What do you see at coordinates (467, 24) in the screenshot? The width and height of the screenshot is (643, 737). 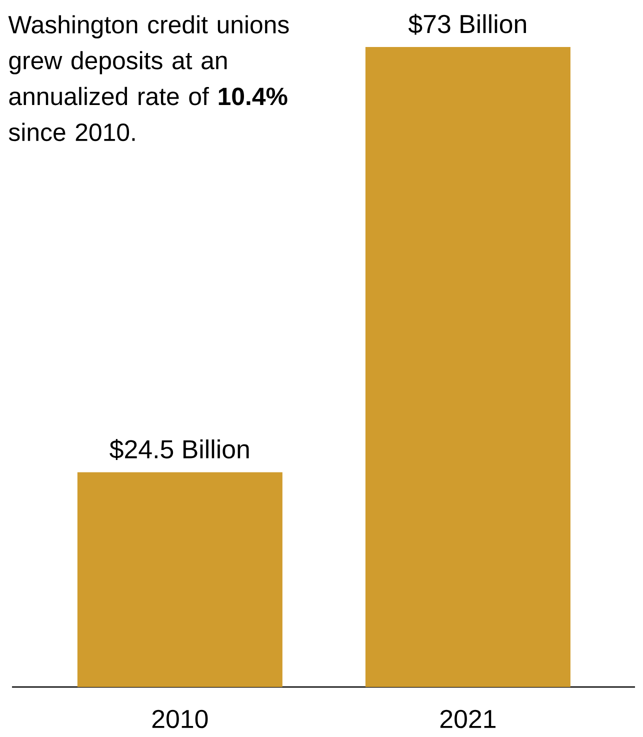 I see `data-label: $73 Billion` at bounding box center [467, 24].